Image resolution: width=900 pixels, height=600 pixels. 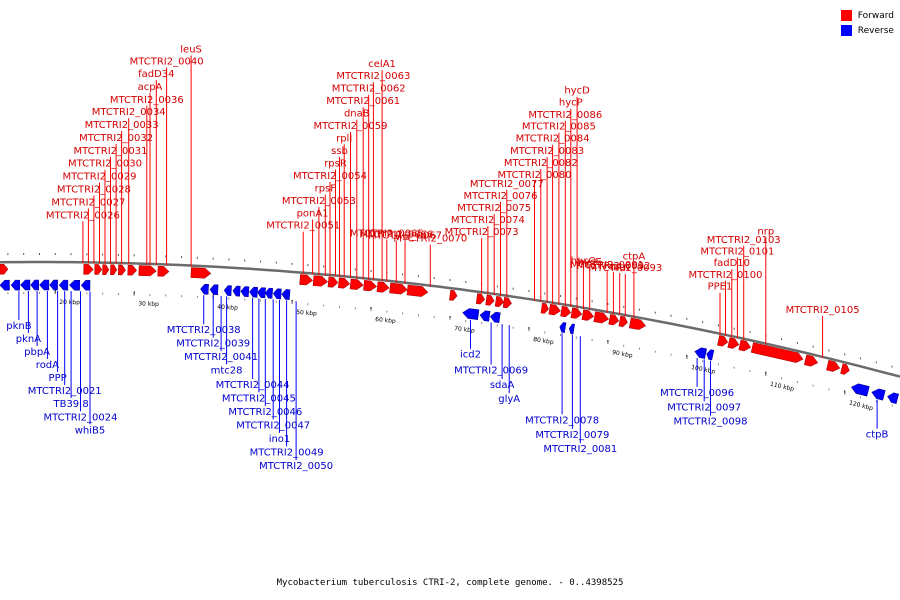 I want to click on forward-gene-label: MTCTRI2_0062, so click(x=369, y=89).